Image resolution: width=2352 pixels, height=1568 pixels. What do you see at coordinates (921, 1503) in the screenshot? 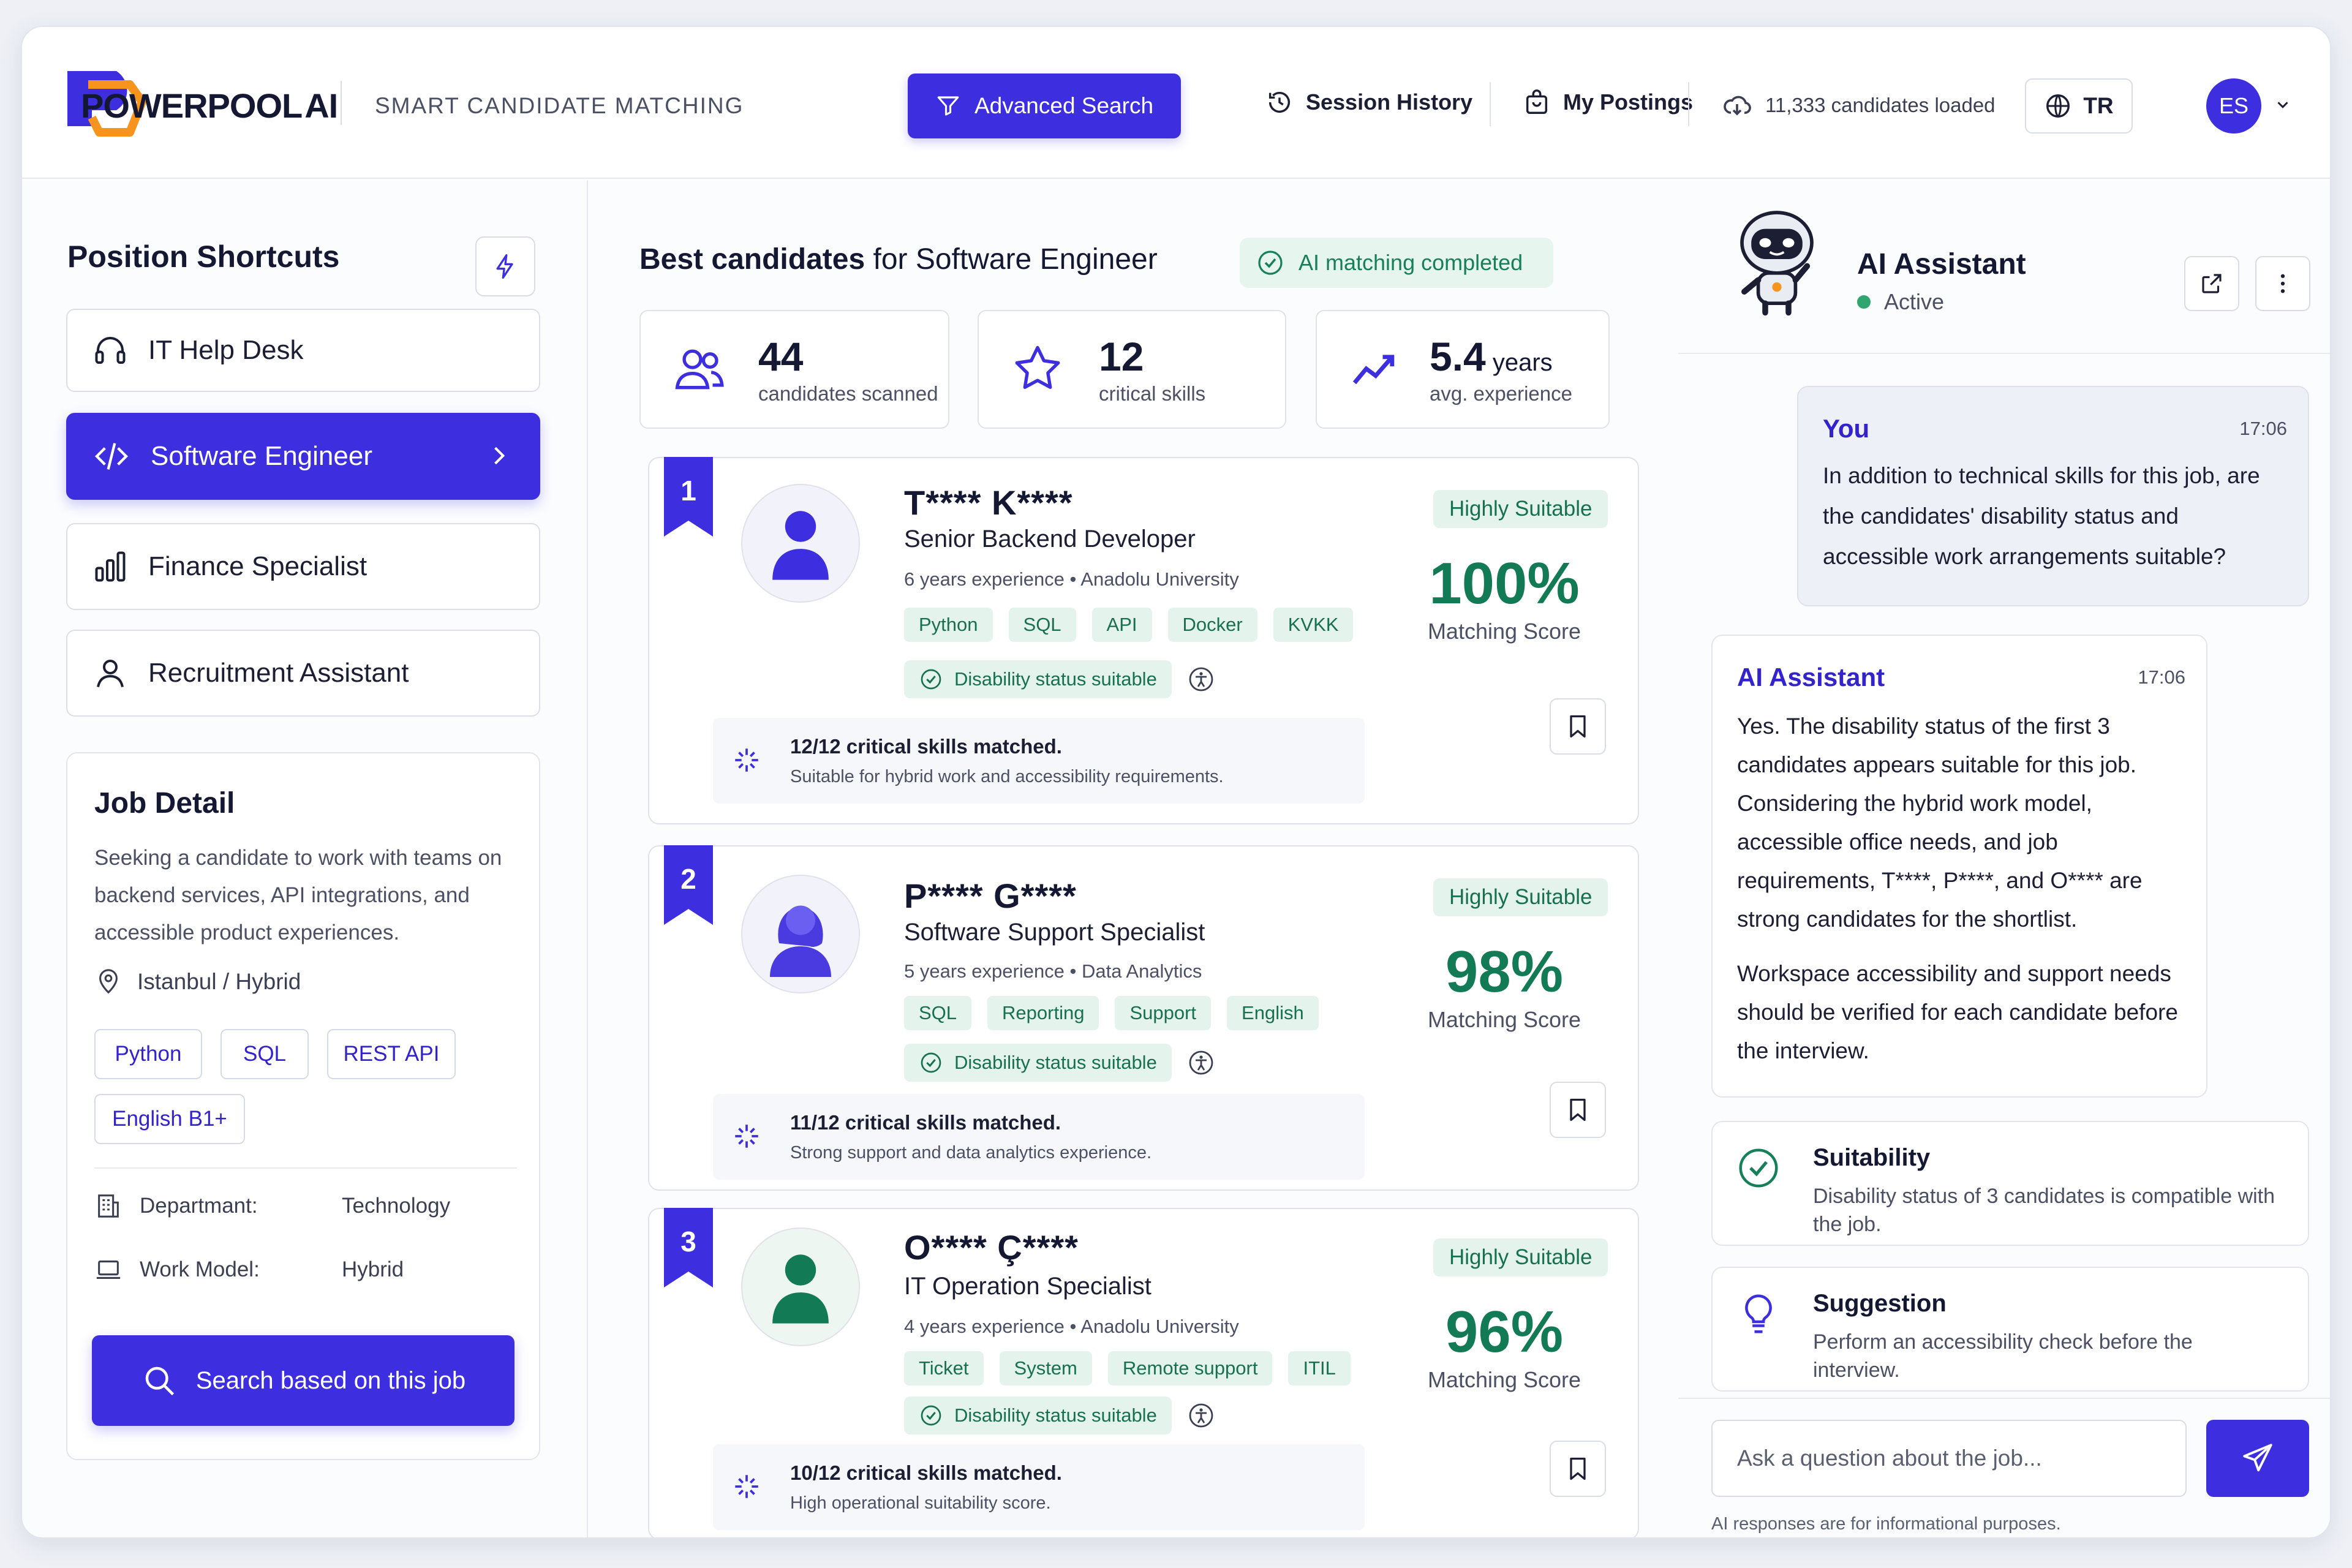
I see `match-summary-desc: High operational suitability score.` at bounding box center [921, 1503].